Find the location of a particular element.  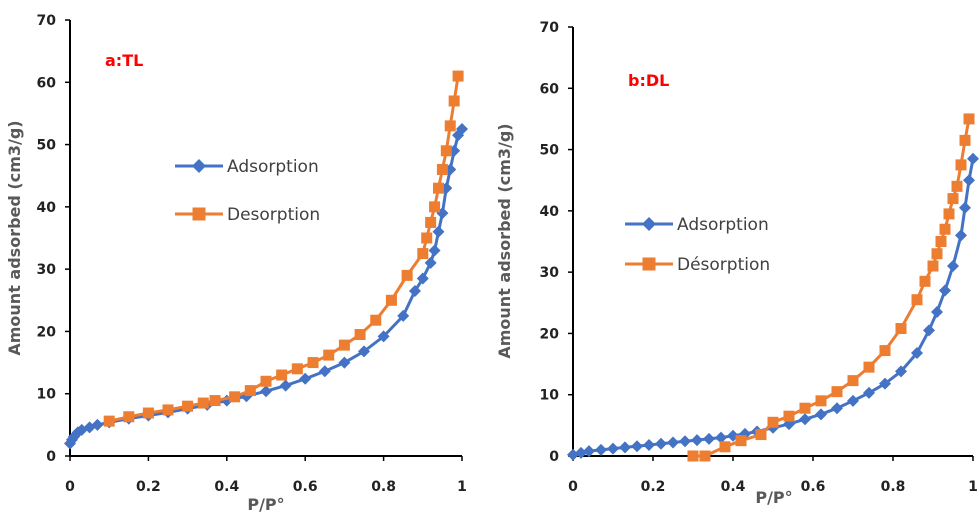

x-tick-label: 0 is located at coordinates (573, 487).